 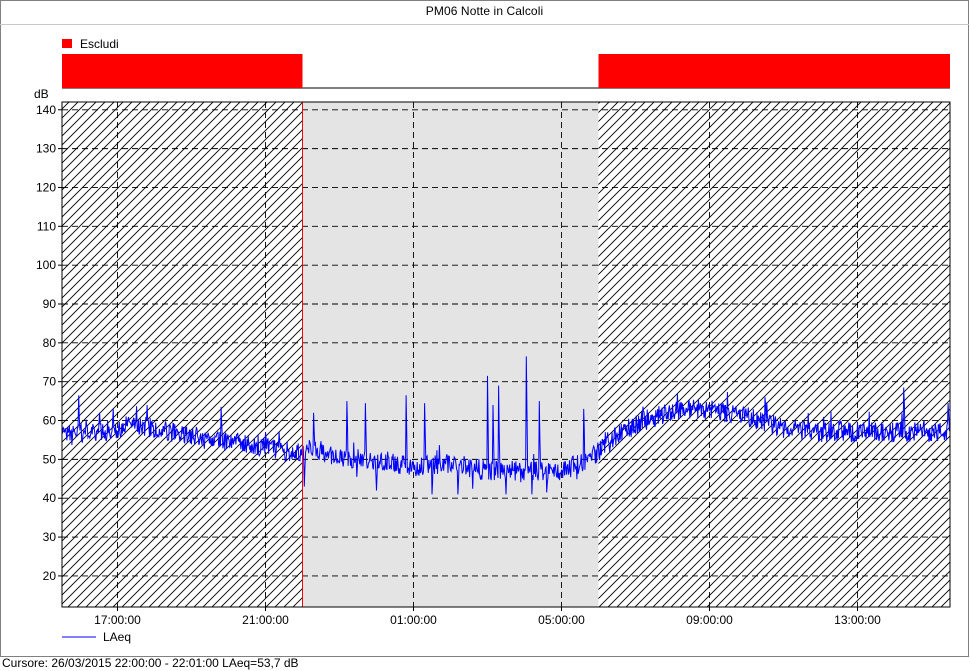 I want to click on y-tick-label-140: 140, so click(x=46, y=110).